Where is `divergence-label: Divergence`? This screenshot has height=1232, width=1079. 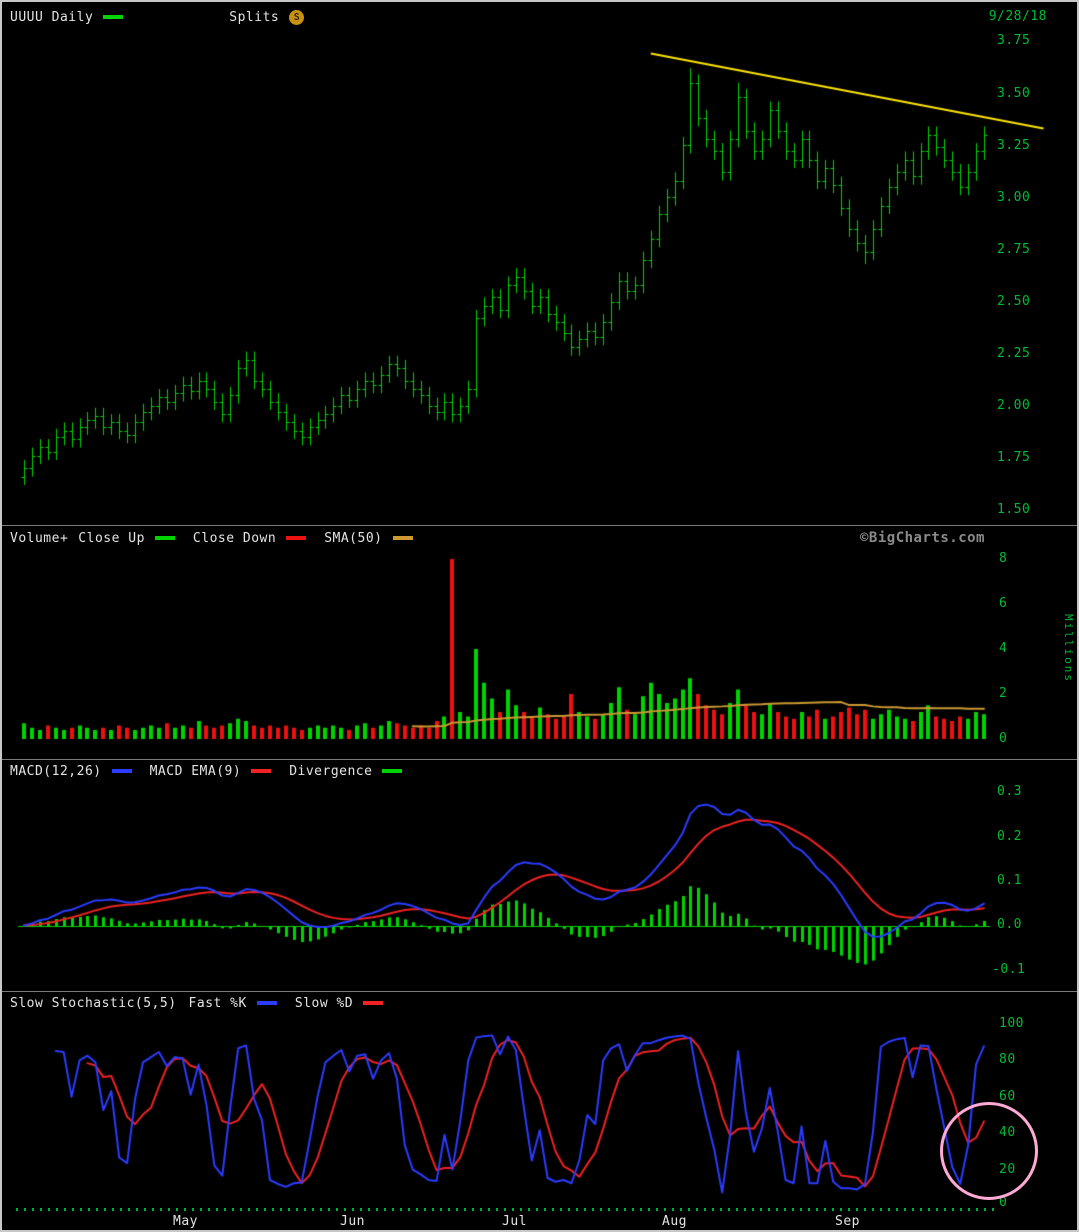
divergence-label: Divergence is located at coordinates (331, 771).